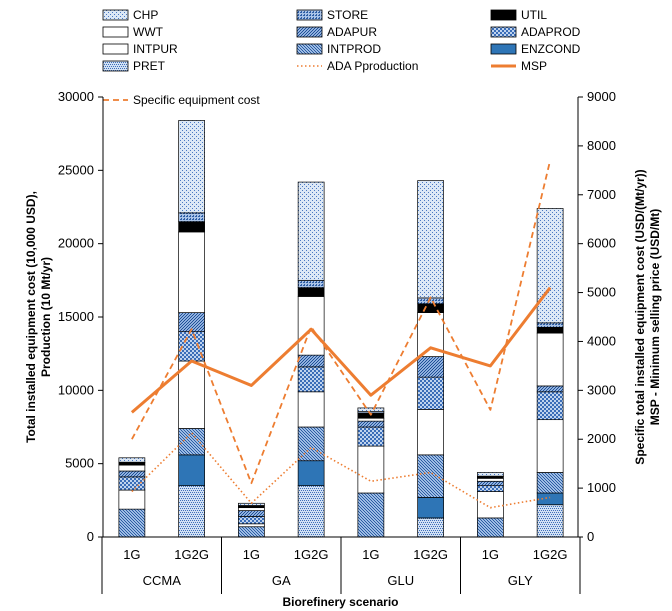 The height and width of the screenshot is (611, 672). What do you see at coordinates (115, 15) in the screenshot?
I see `legend-swatch-chp` at bounding box center [115, 15].